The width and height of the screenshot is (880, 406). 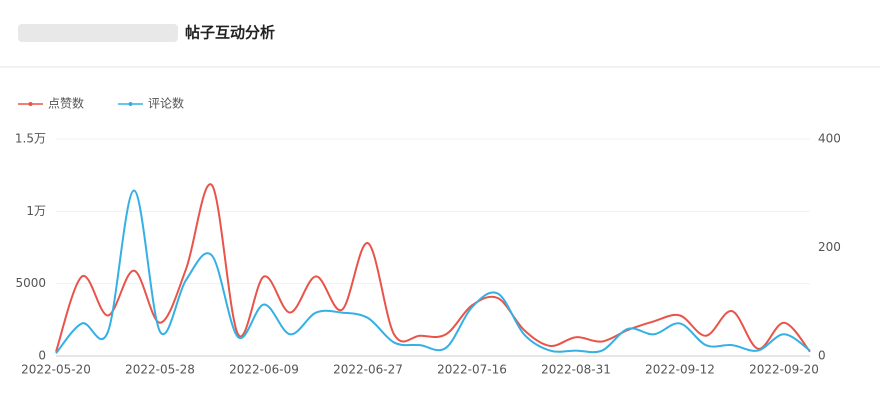 What do you see at coordinates (160, 370) in the screenshot?
I see `x-tick-label: 2022-05-28` at bounding box center [160, 370].